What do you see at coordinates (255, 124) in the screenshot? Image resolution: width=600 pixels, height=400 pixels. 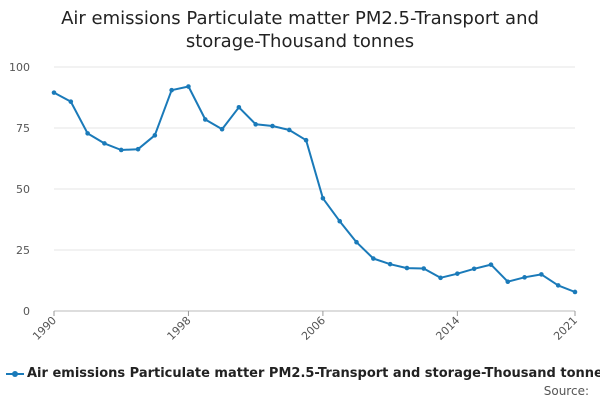 I see `data-point-2002` at bounding box center [255, 124].